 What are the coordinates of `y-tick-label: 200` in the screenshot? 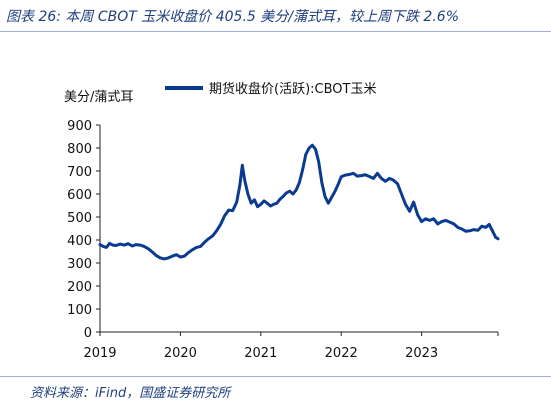 It's located at (79, 287).